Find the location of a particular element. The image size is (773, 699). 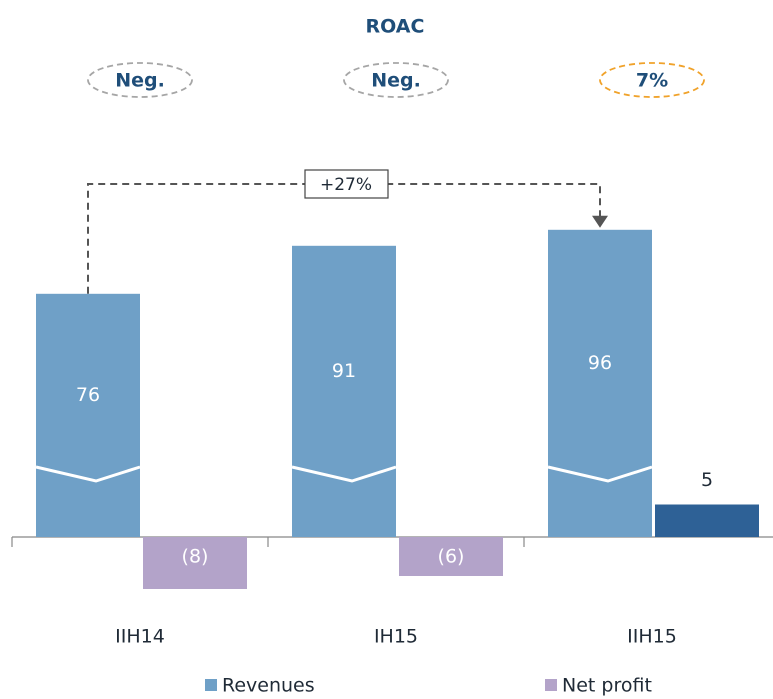

value-label: 76 is located at coordinates (88, 395).